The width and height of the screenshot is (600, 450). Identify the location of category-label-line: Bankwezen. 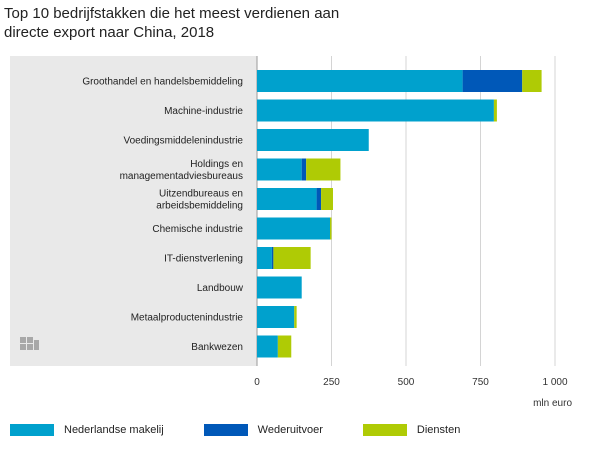
(217, 347).